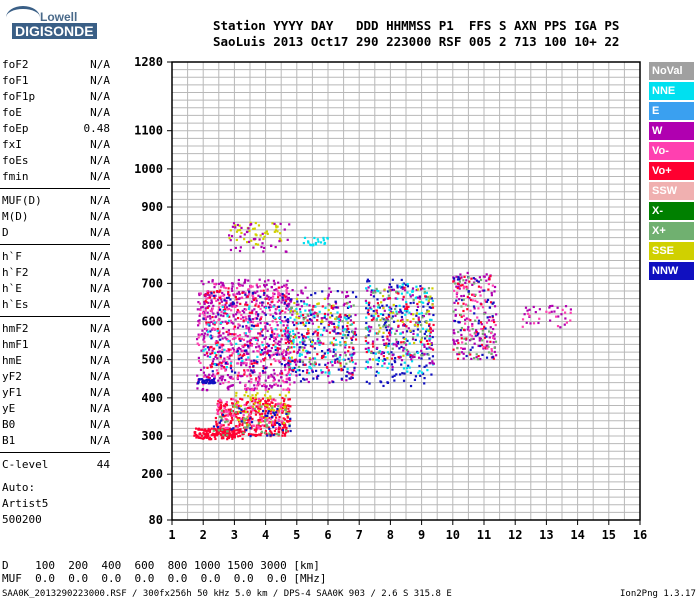  Describe the element at coordinates (171, 535) in the screenshot. I see `x-tick-label: 1` at that location.